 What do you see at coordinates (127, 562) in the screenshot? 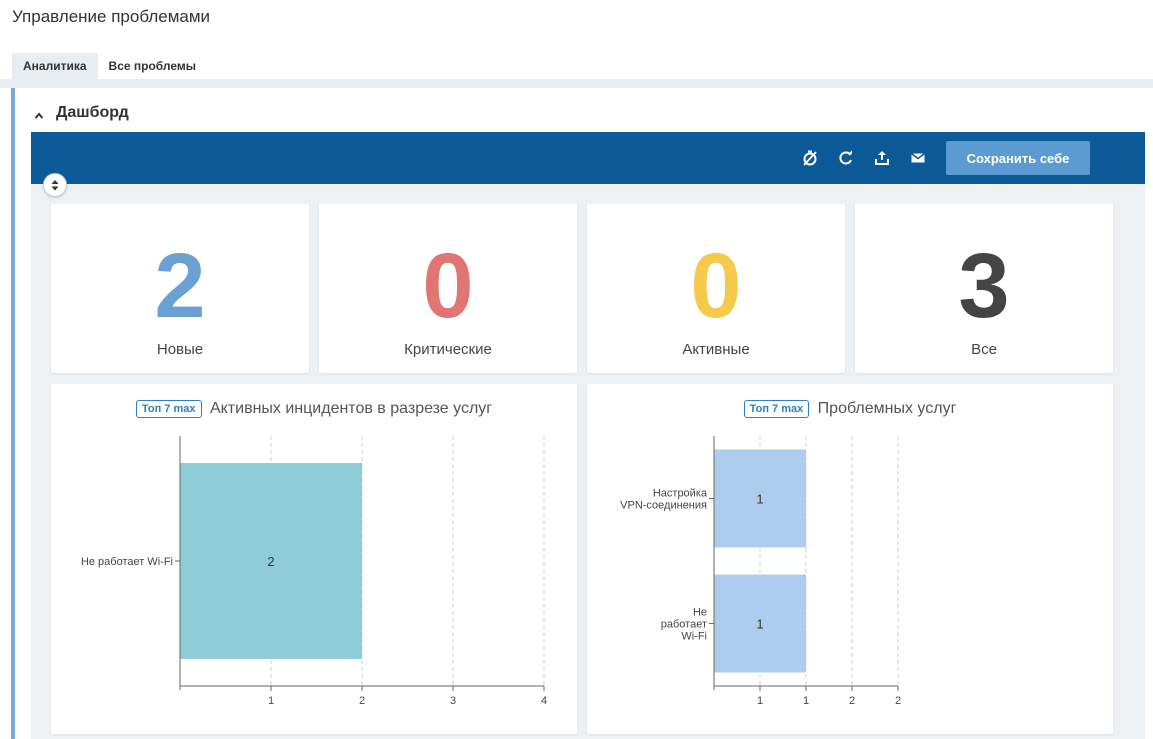
I see `y-category-label: Не работает Wi-Fi` at bounding box center [127, 562].